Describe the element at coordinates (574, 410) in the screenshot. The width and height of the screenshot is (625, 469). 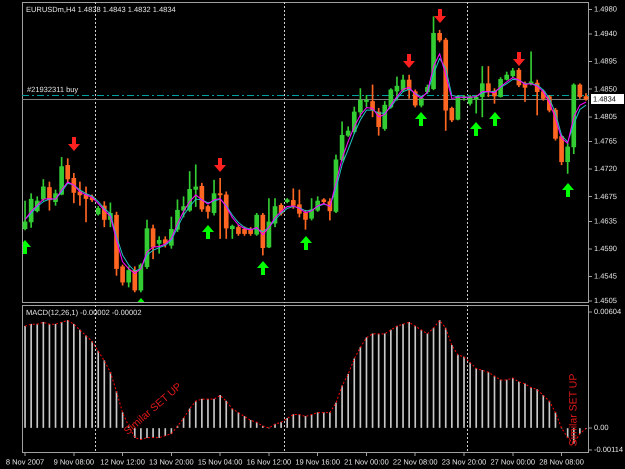
I see `annotation: Similar SET UP` at that location.